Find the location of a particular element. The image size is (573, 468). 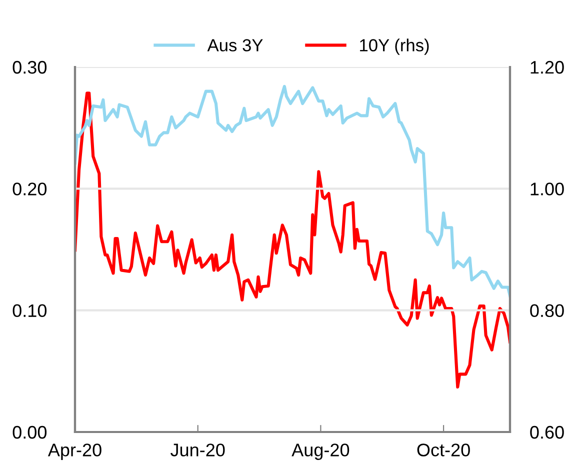

y2-tick-label: 0.80 is located at coordinates (547, 311).